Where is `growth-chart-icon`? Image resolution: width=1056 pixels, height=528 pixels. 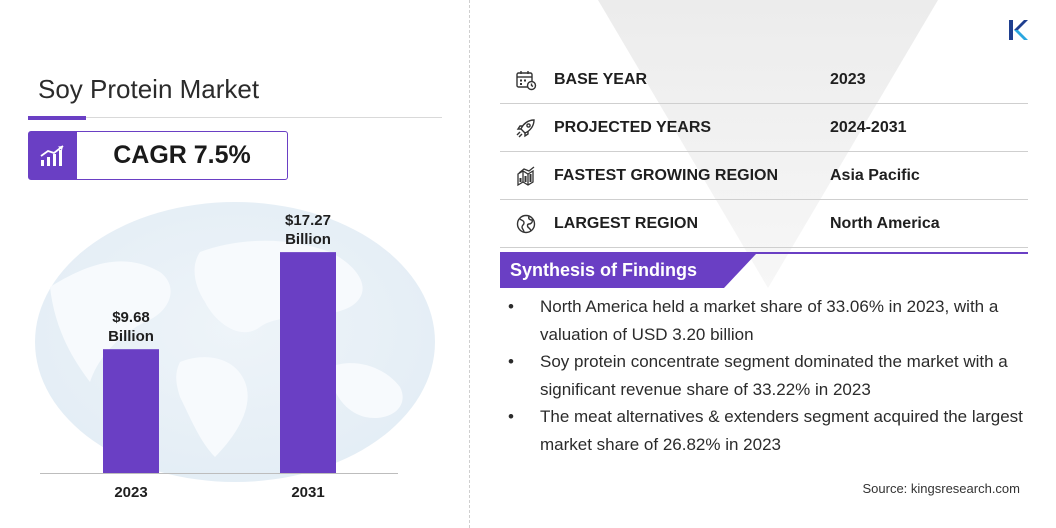
growth-chart-icon is located at coordinates (53, 155).